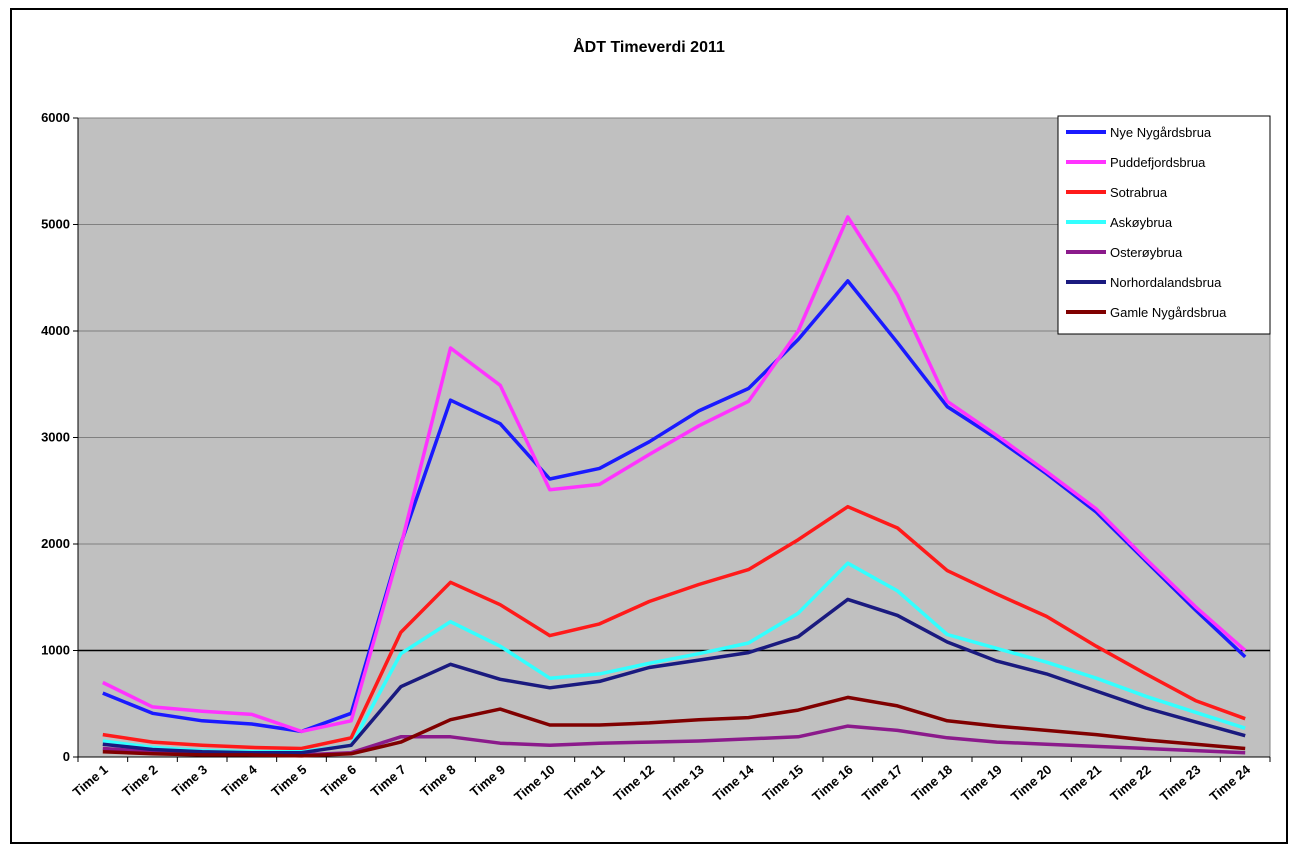 Image resolution: width=1302 pixels, height=848 pixels. Describe the element at coordinates (1139, 192) in the screenshot. I see `legend-label: Sotrabrua` at that location.